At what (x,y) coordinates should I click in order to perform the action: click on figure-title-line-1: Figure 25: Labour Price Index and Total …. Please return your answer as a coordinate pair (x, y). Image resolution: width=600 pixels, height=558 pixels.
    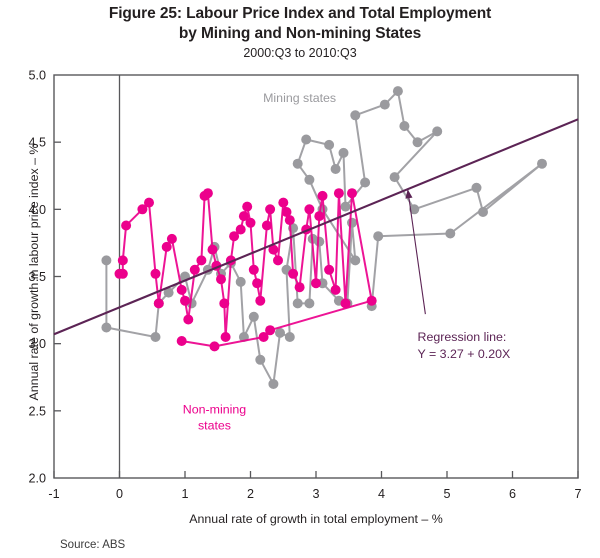
    Looking at the image, I should click on (300, 13).